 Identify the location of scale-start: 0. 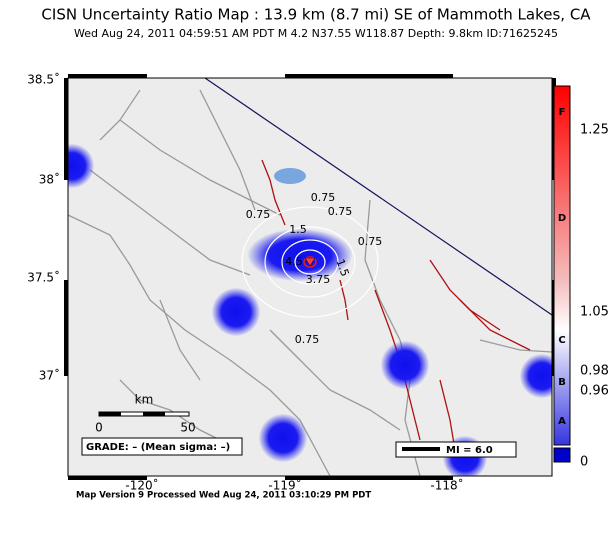
(99, 428).